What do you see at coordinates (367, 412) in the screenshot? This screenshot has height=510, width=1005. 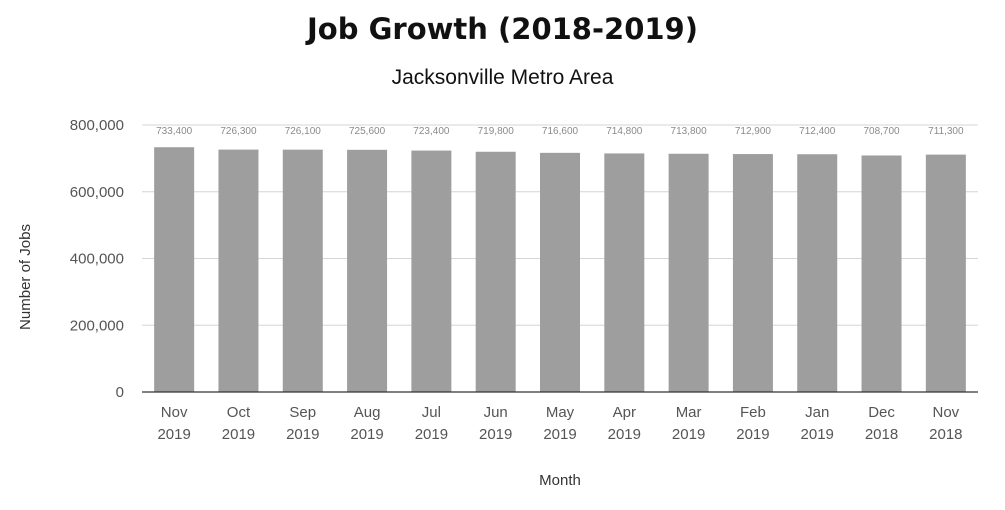 I see `x-tick-label: Aug` at bounding box center [367, 412].